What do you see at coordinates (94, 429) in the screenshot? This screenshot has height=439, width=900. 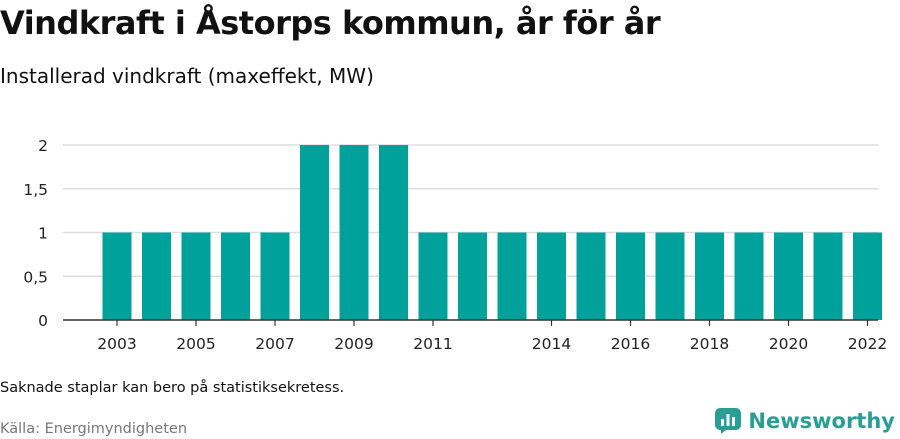 I see `source-text: Källa: Energimyndigheten` at bounding box center [94, 429].